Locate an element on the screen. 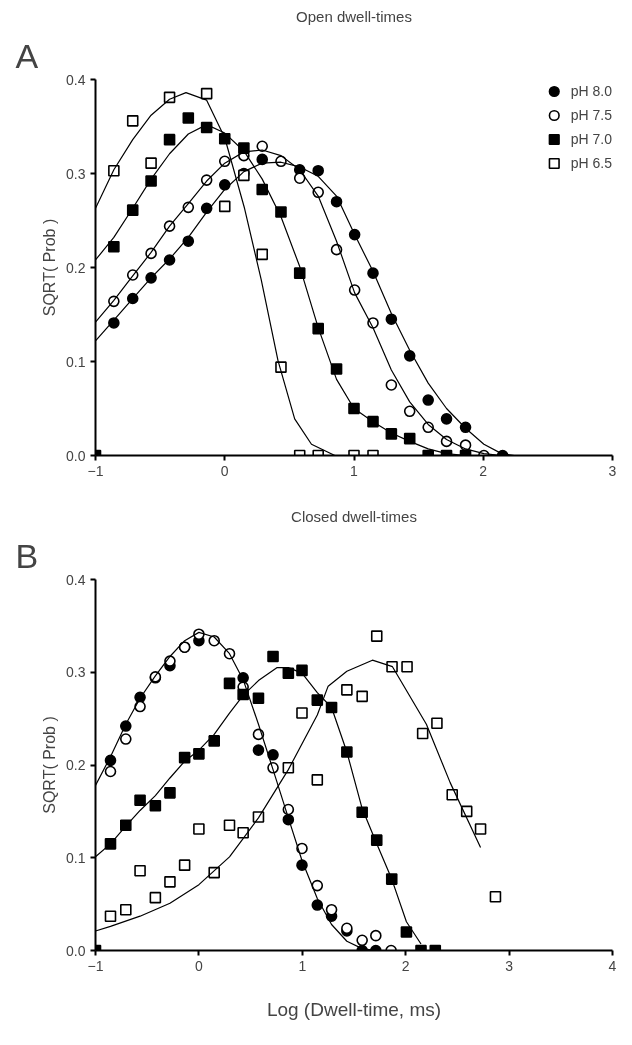 The height and width of the screenshot is (1045, 632). chart-title: Closed dwell-times is located at coordinates (354, 516).